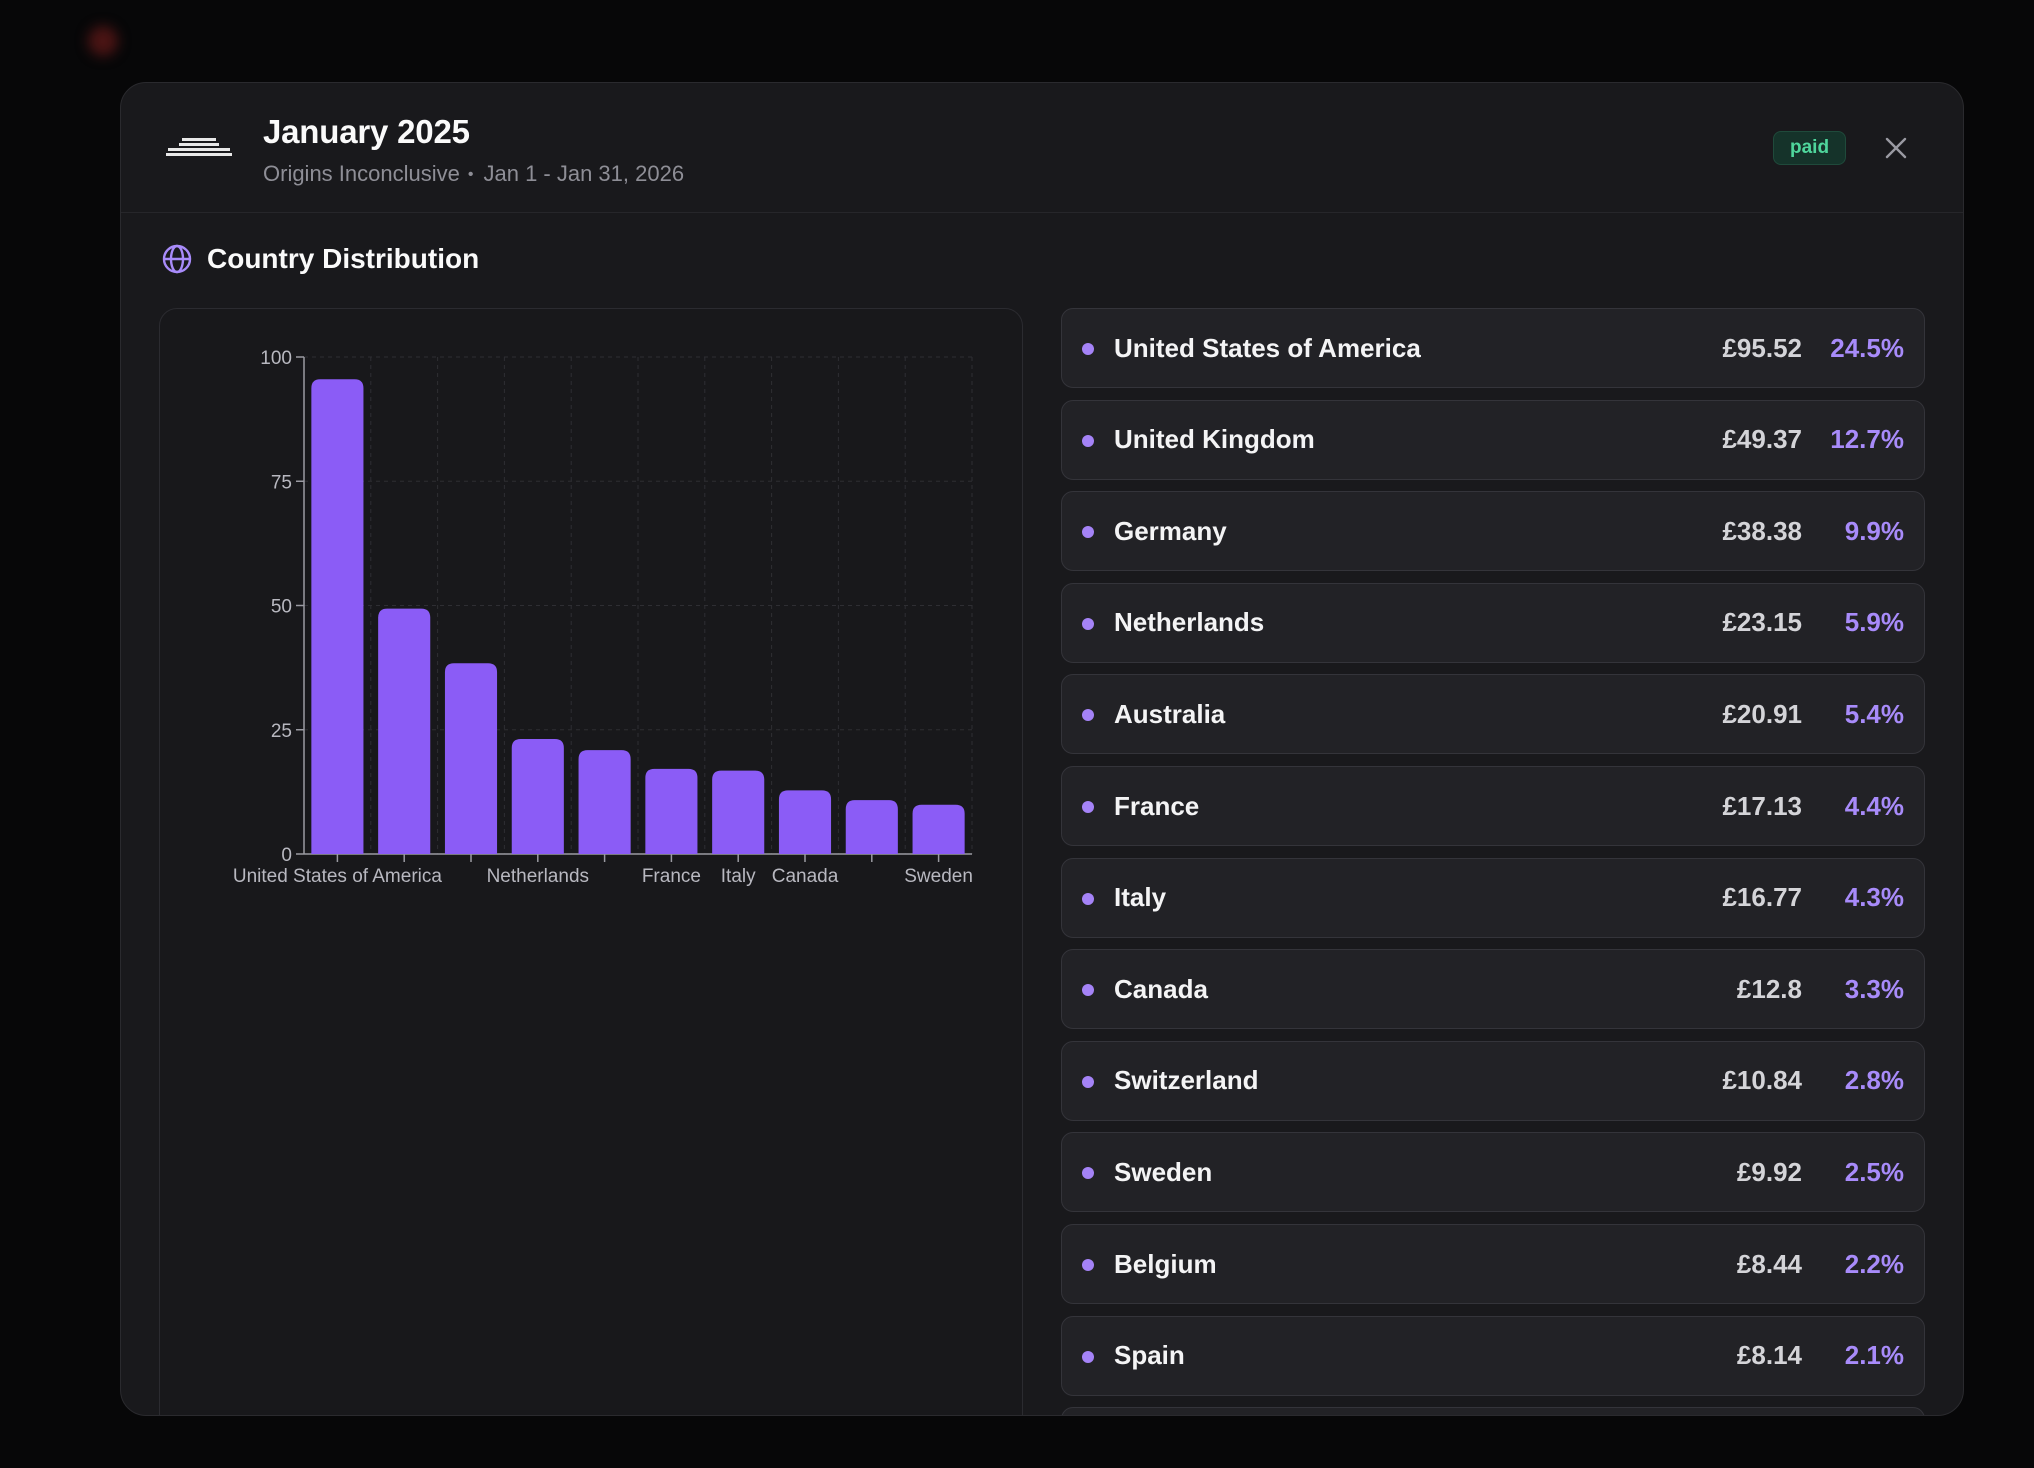  I want to click on country-percent: 2.1%, so click(1874, 1355).